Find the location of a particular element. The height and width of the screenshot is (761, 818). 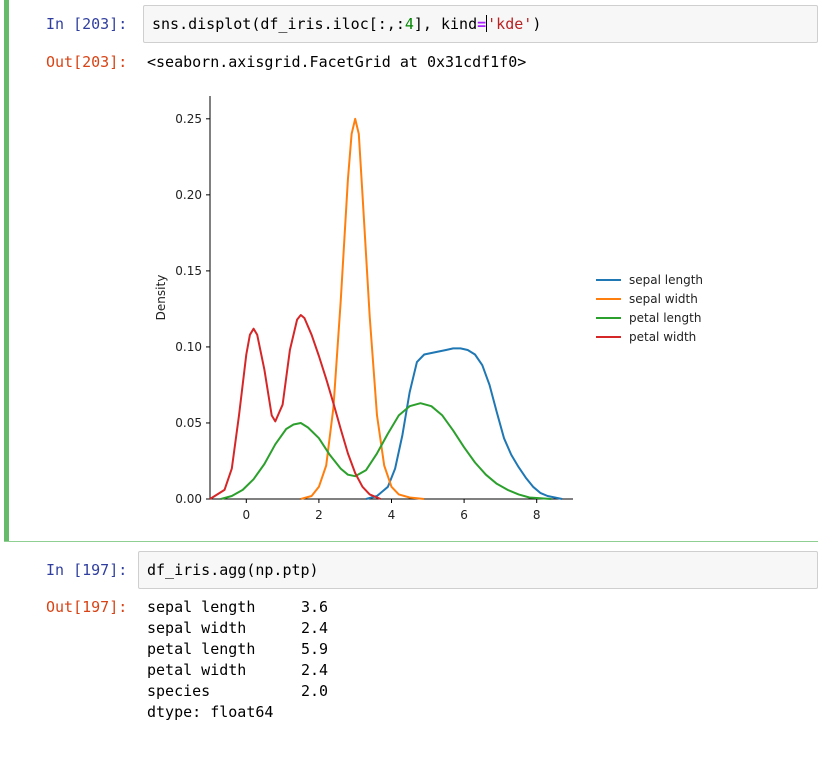

series-line-petal-length is located at coordinates (386, 451).